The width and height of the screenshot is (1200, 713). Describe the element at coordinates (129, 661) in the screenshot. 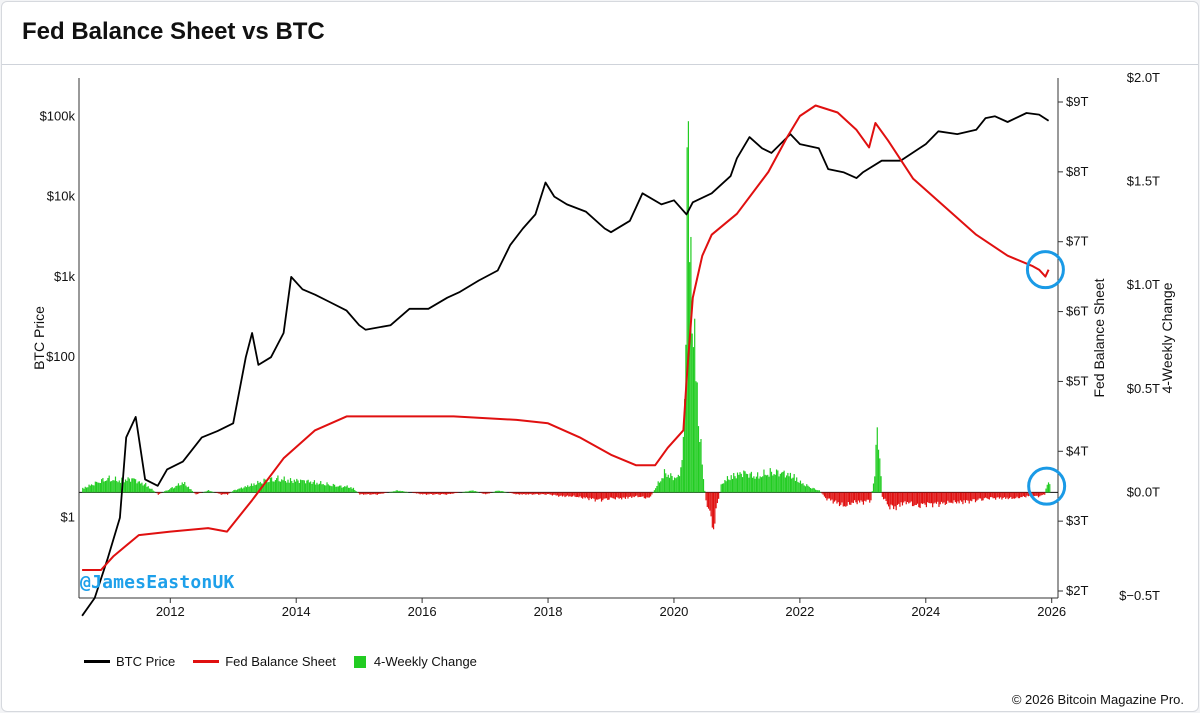

I see `legend-item-btc: BTC Price` at that location.